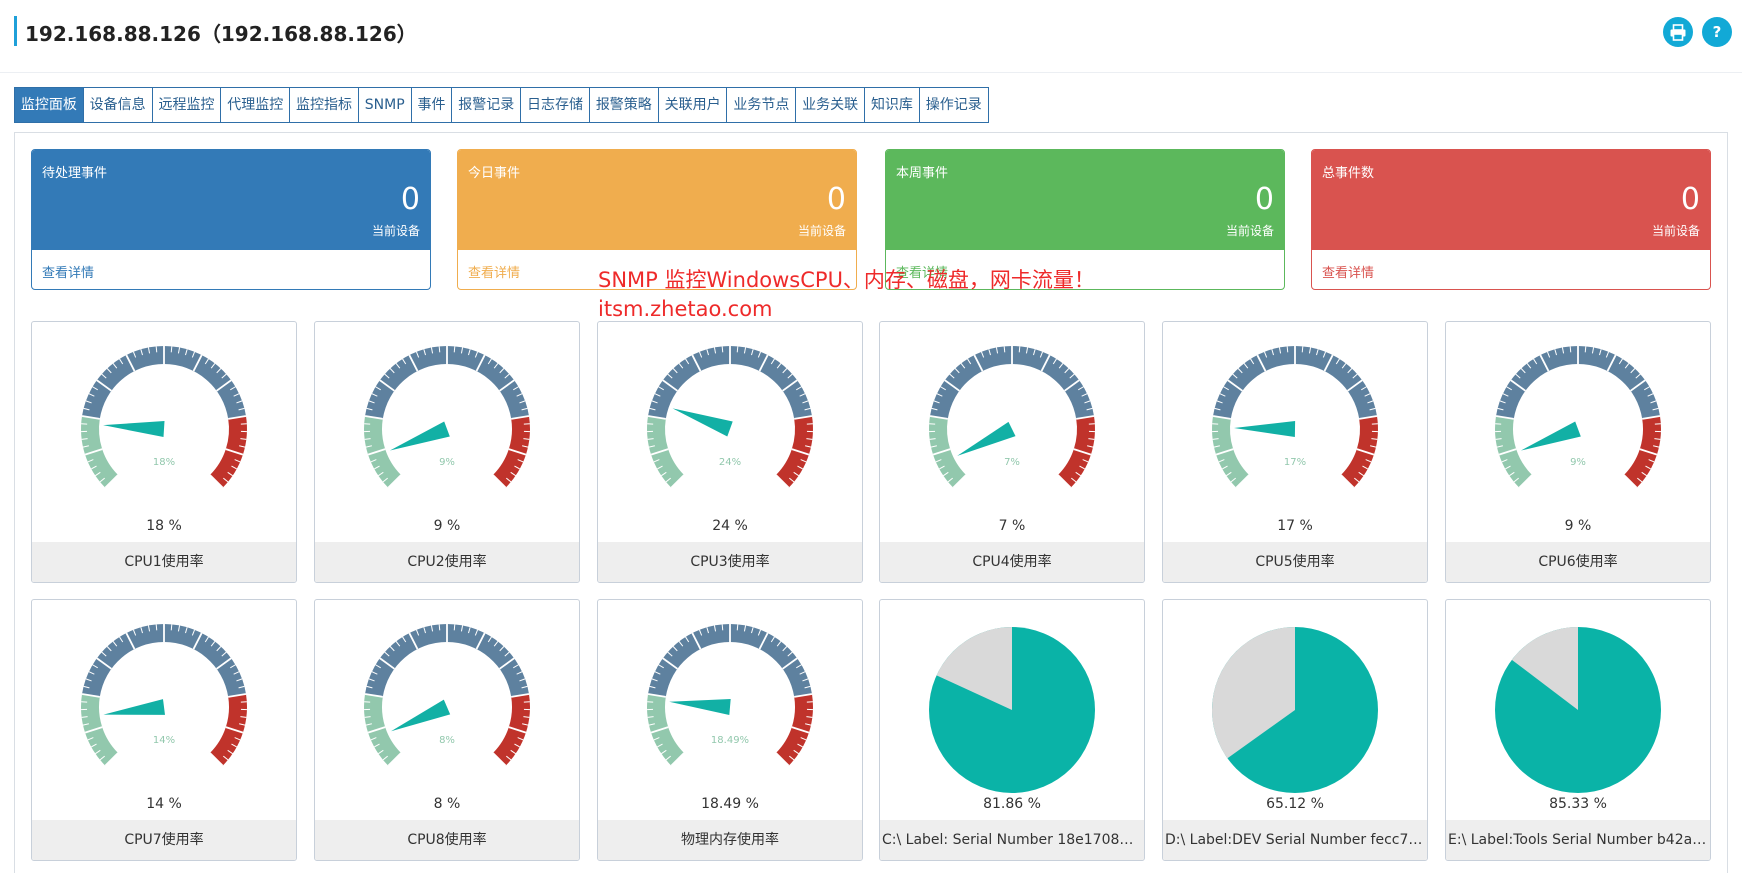 This screenshot has height=873, width=1742. Describe the element at coordinates (221, 32) in the screenshot. I see `page-title: 192.168.88.126（192.168.88.126）` at that location.